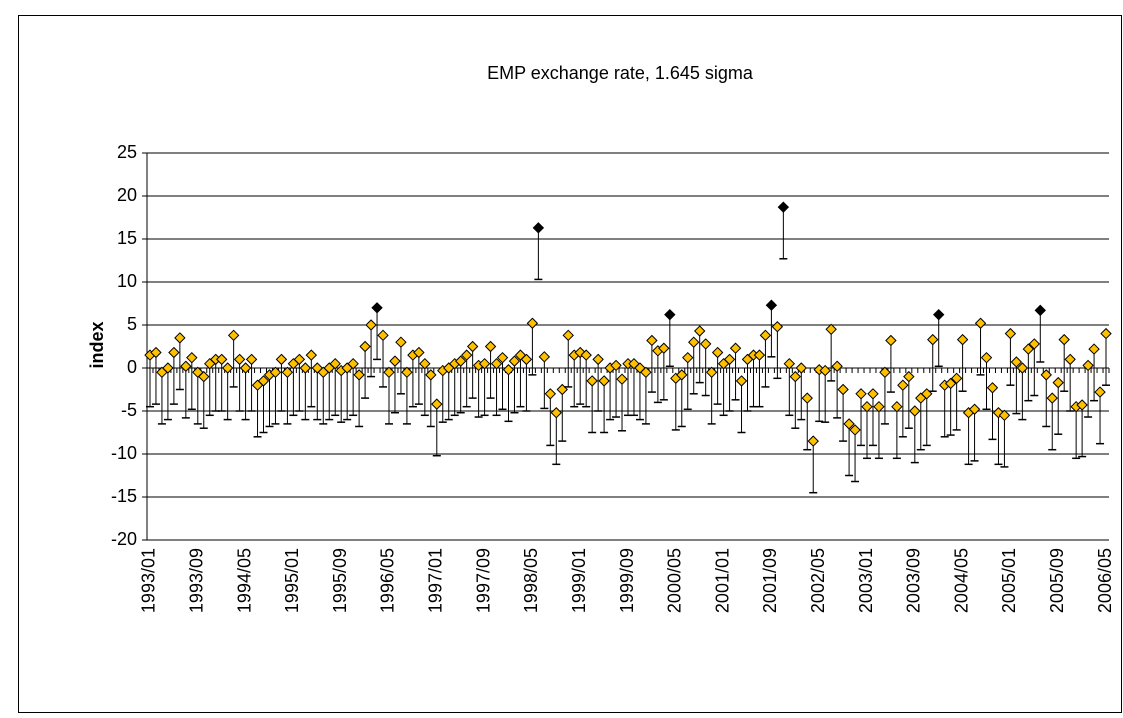 Image resolution: width=1123 pixels, height=718 pixels. What do you see at coordinates (129, 410) in the screenshot?
I see `y-tick-label: -5` at bounding box center [129, 410].